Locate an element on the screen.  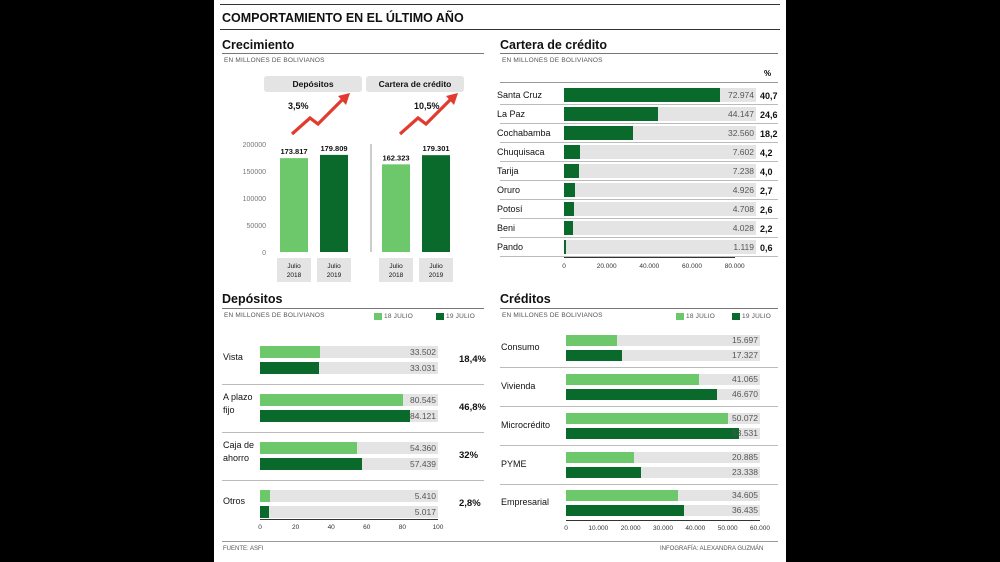
cartera-value-label: 72.974 is located at coordinates (741, 95).